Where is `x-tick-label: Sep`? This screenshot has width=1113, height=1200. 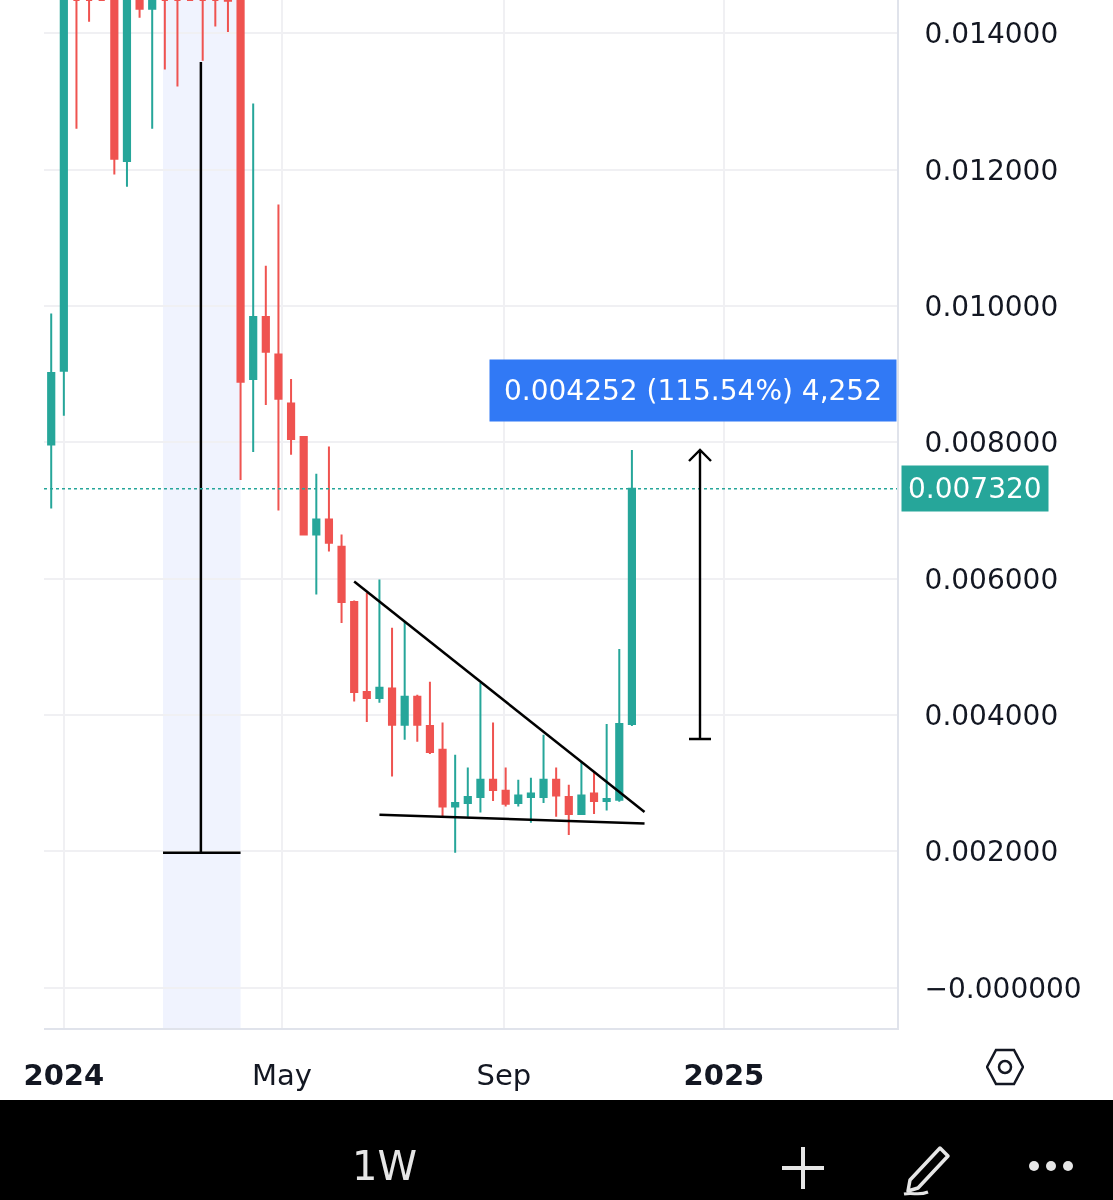 x-tick-label: Sep is located at coordinates (504, 1074).